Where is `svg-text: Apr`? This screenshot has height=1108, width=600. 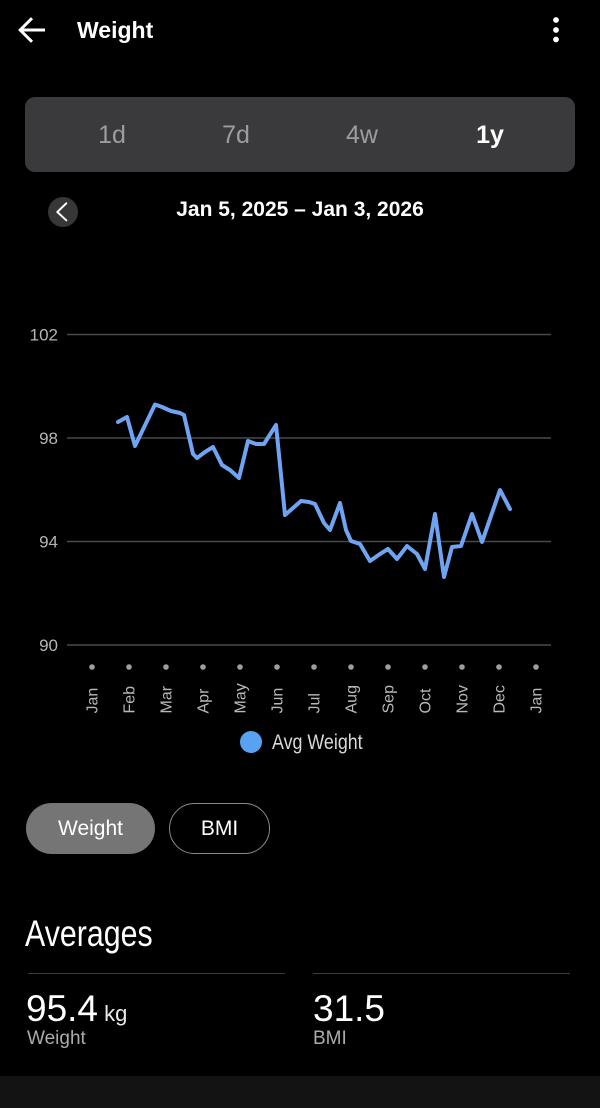 svg-text: Apr is located at coordinates (204, 701).